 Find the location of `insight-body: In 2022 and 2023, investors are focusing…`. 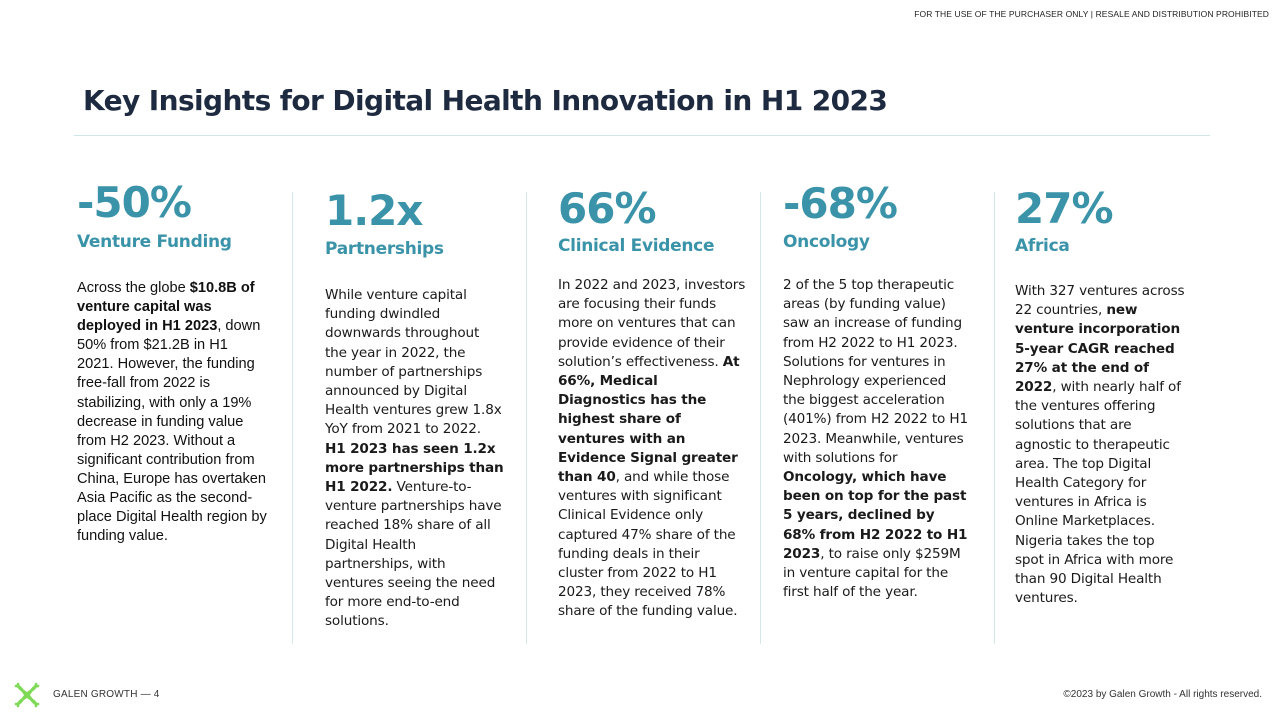

insight-body: In 2022 and 2023, investors are focusing… is located at coordinates (652, 449).